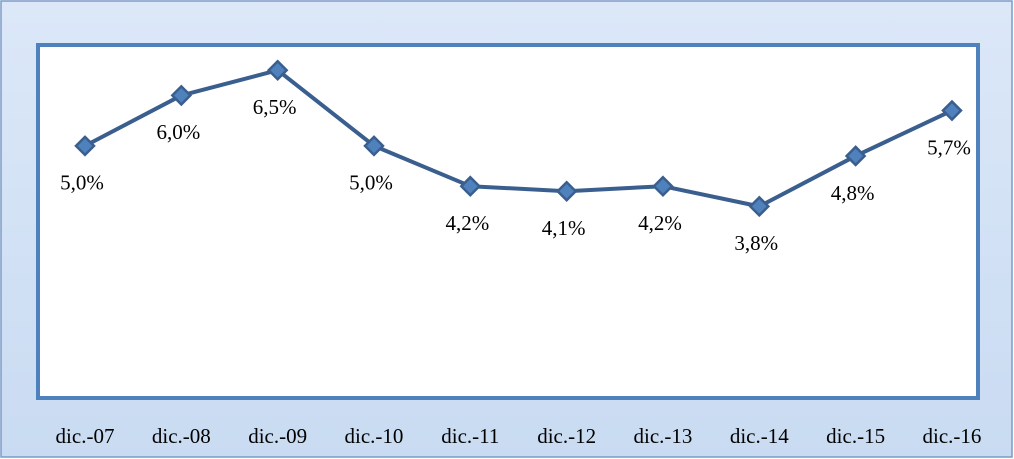 This screenshot has height=459, width=1014. I want to click on x-tick-label: dic.-07, so click(85, 436).